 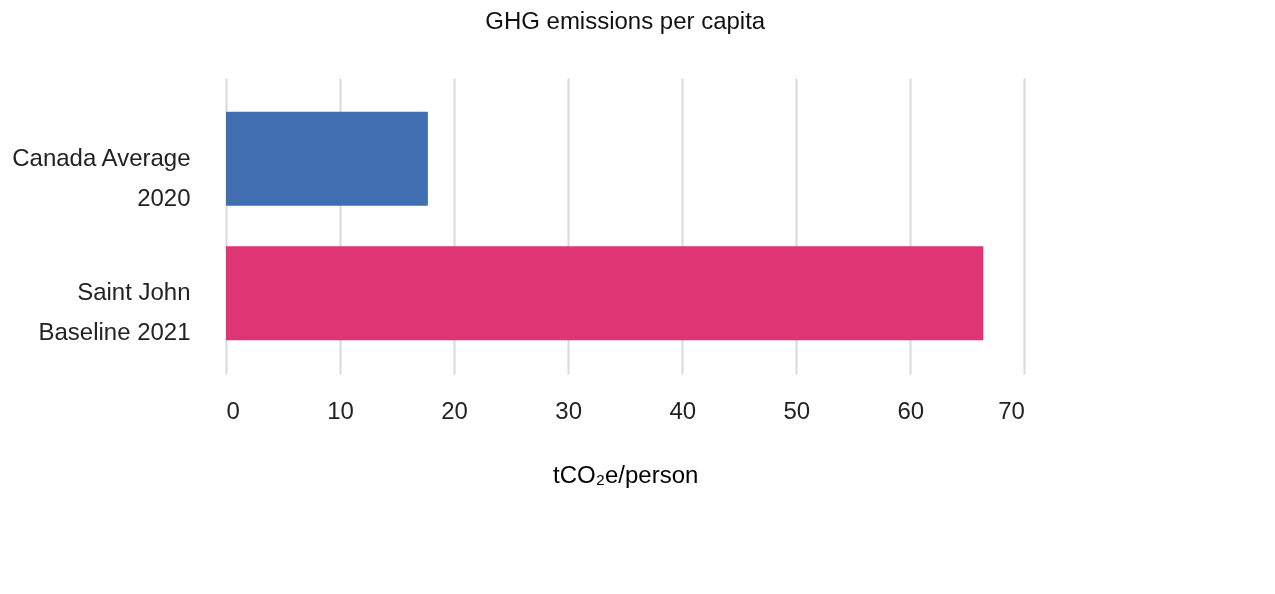 What do you see at coordinates (101, 177) in the screenshot?
I see `y-tick-label: Canada Average 2020` at bounding box center [101, 177].